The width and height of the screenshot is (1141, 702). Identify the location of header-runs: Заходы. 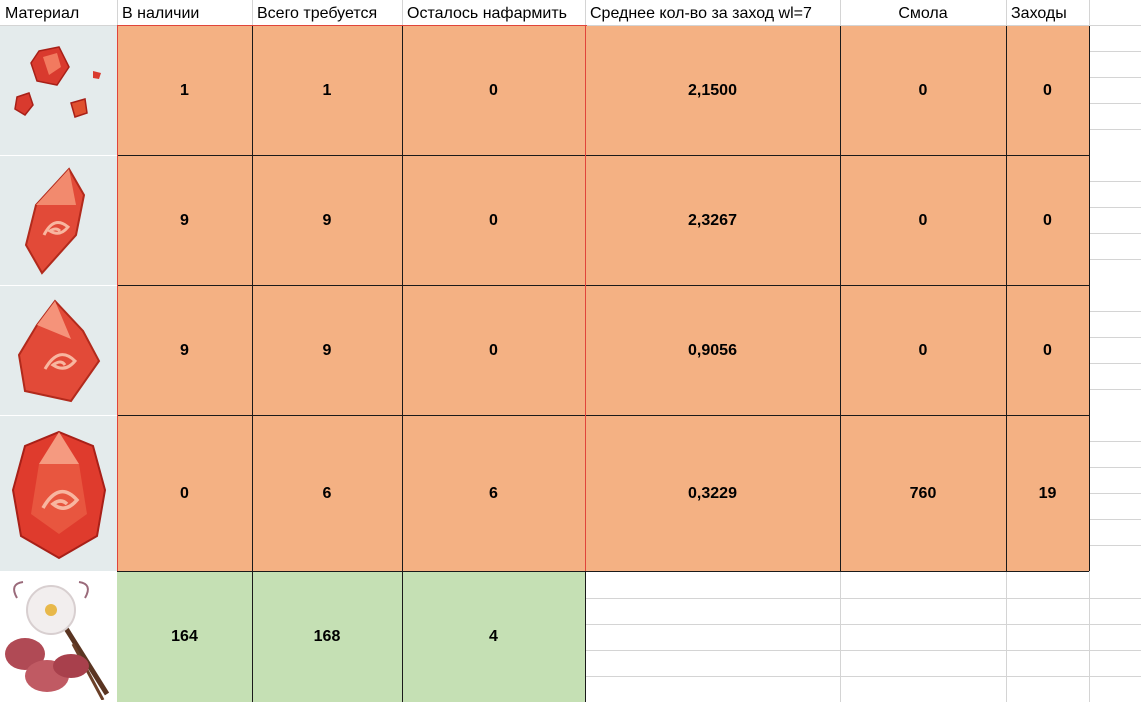
(1039, 13).